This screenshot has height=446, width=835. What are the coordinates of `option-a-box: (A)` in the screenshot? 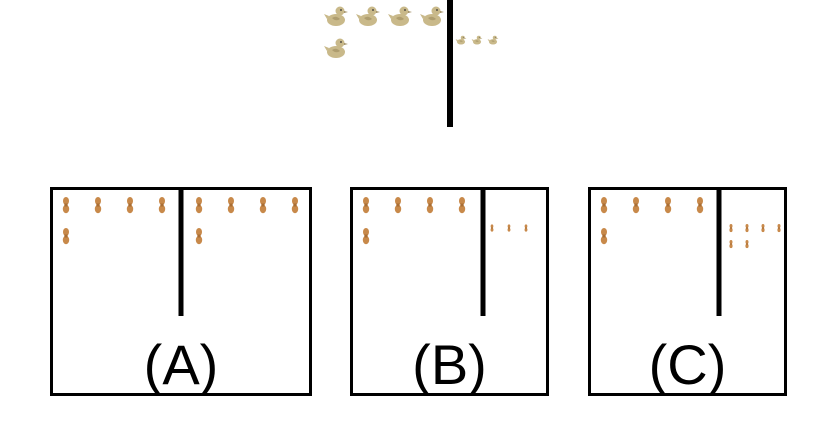 It's located at (181, 291).